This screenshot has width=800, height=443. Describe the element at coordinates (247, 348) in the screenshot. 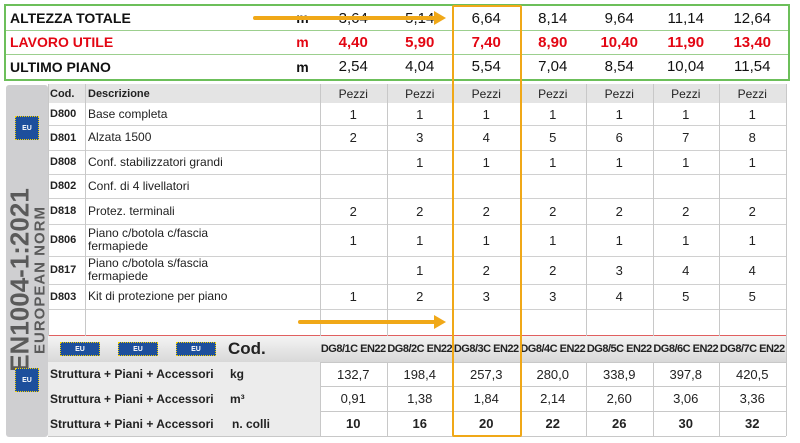

I see `kit-code-header: Cod.` at that location.